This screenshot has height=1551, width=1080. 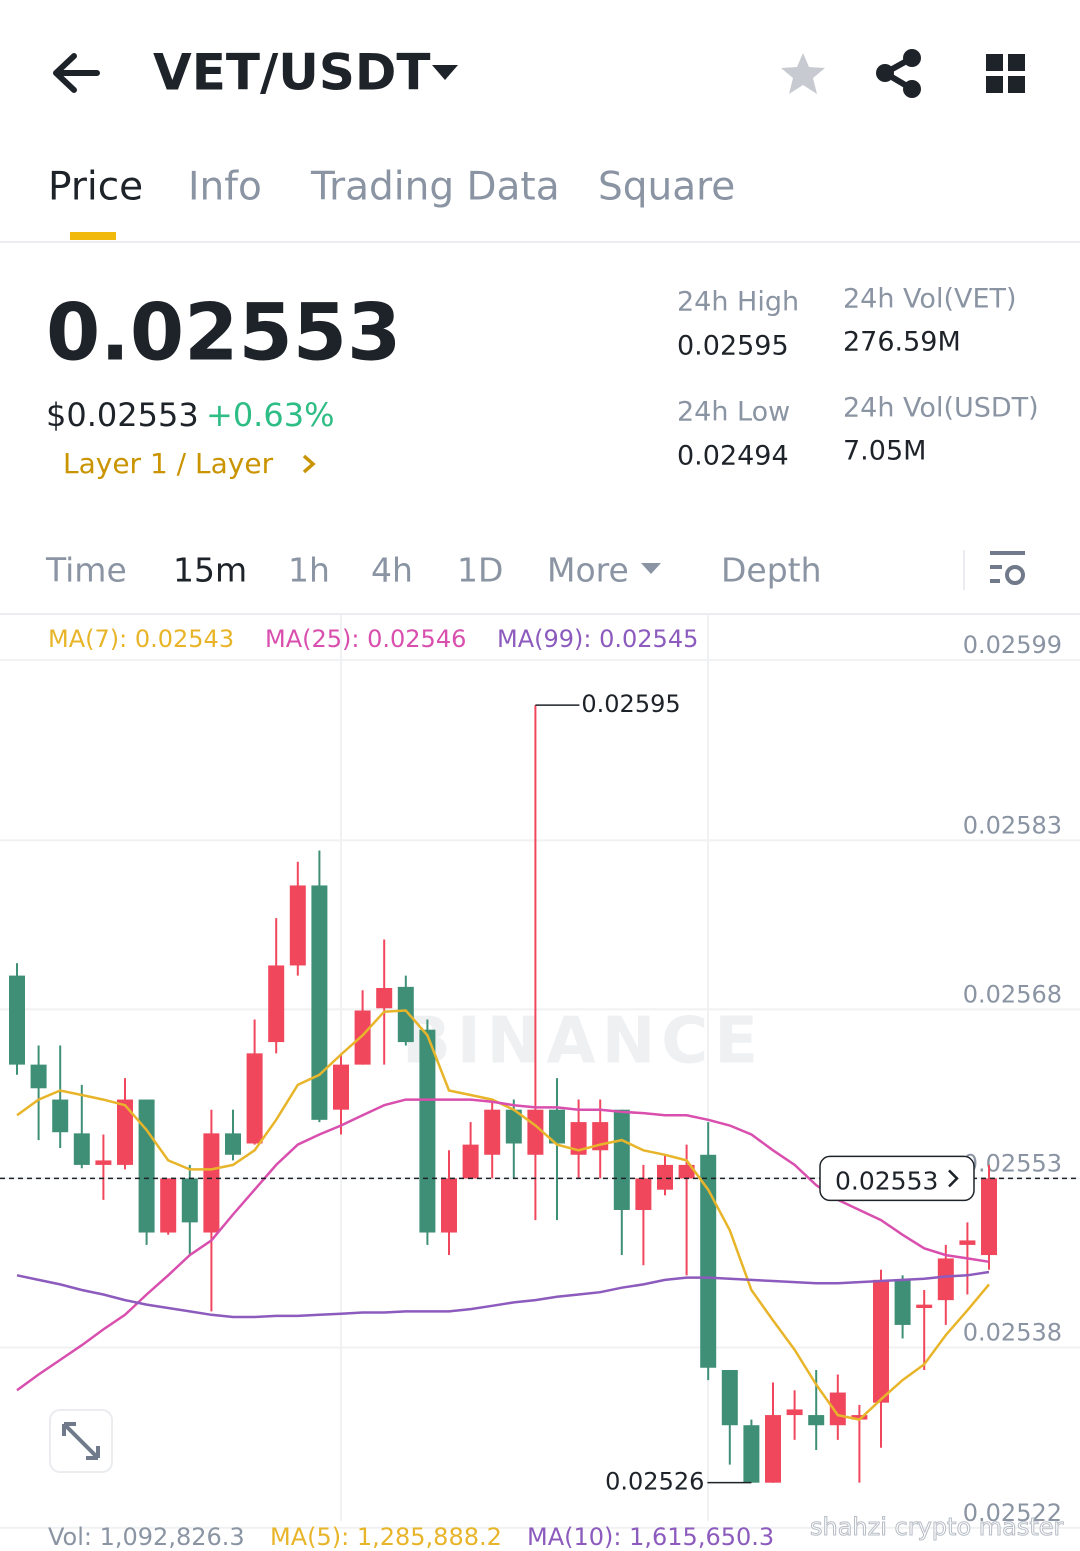 I want to click on expand-icon, so click(x=81, y=1441).